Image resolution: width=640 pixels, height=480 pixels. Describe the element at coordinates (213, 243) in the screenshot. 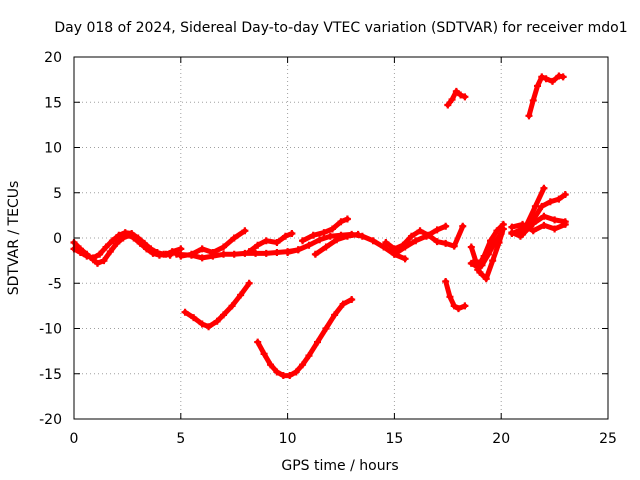

I see `series-arc-d` at that location.